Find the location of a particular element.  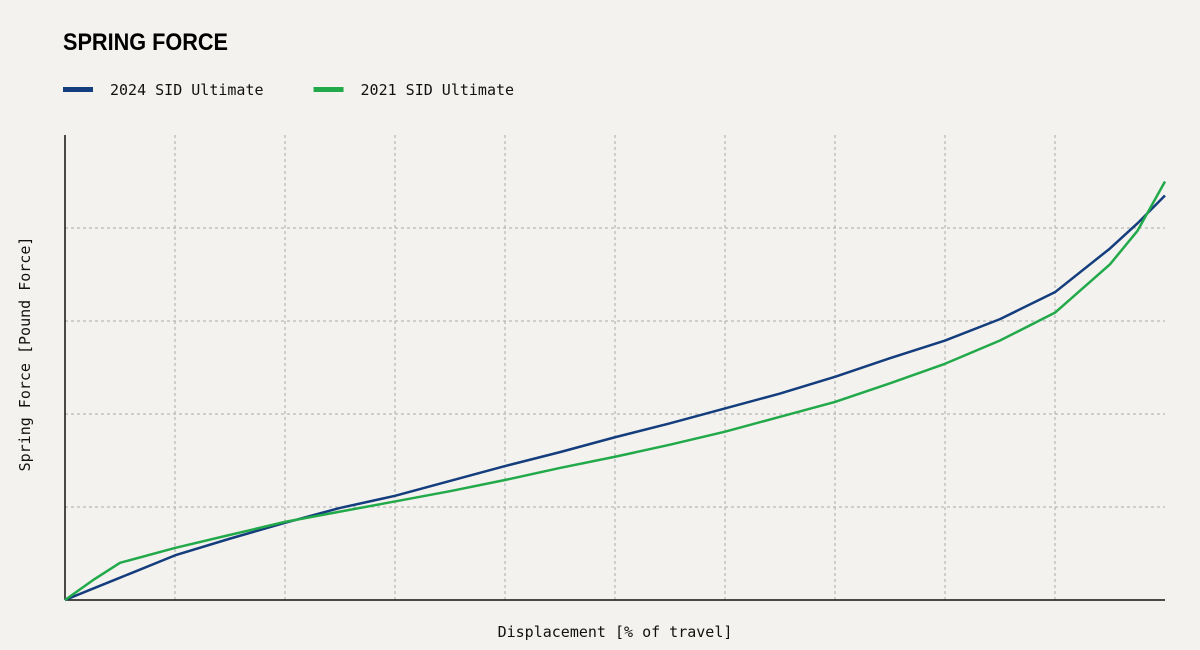

chart-title: SPRING FORCE is located at coordinates (145, 42).